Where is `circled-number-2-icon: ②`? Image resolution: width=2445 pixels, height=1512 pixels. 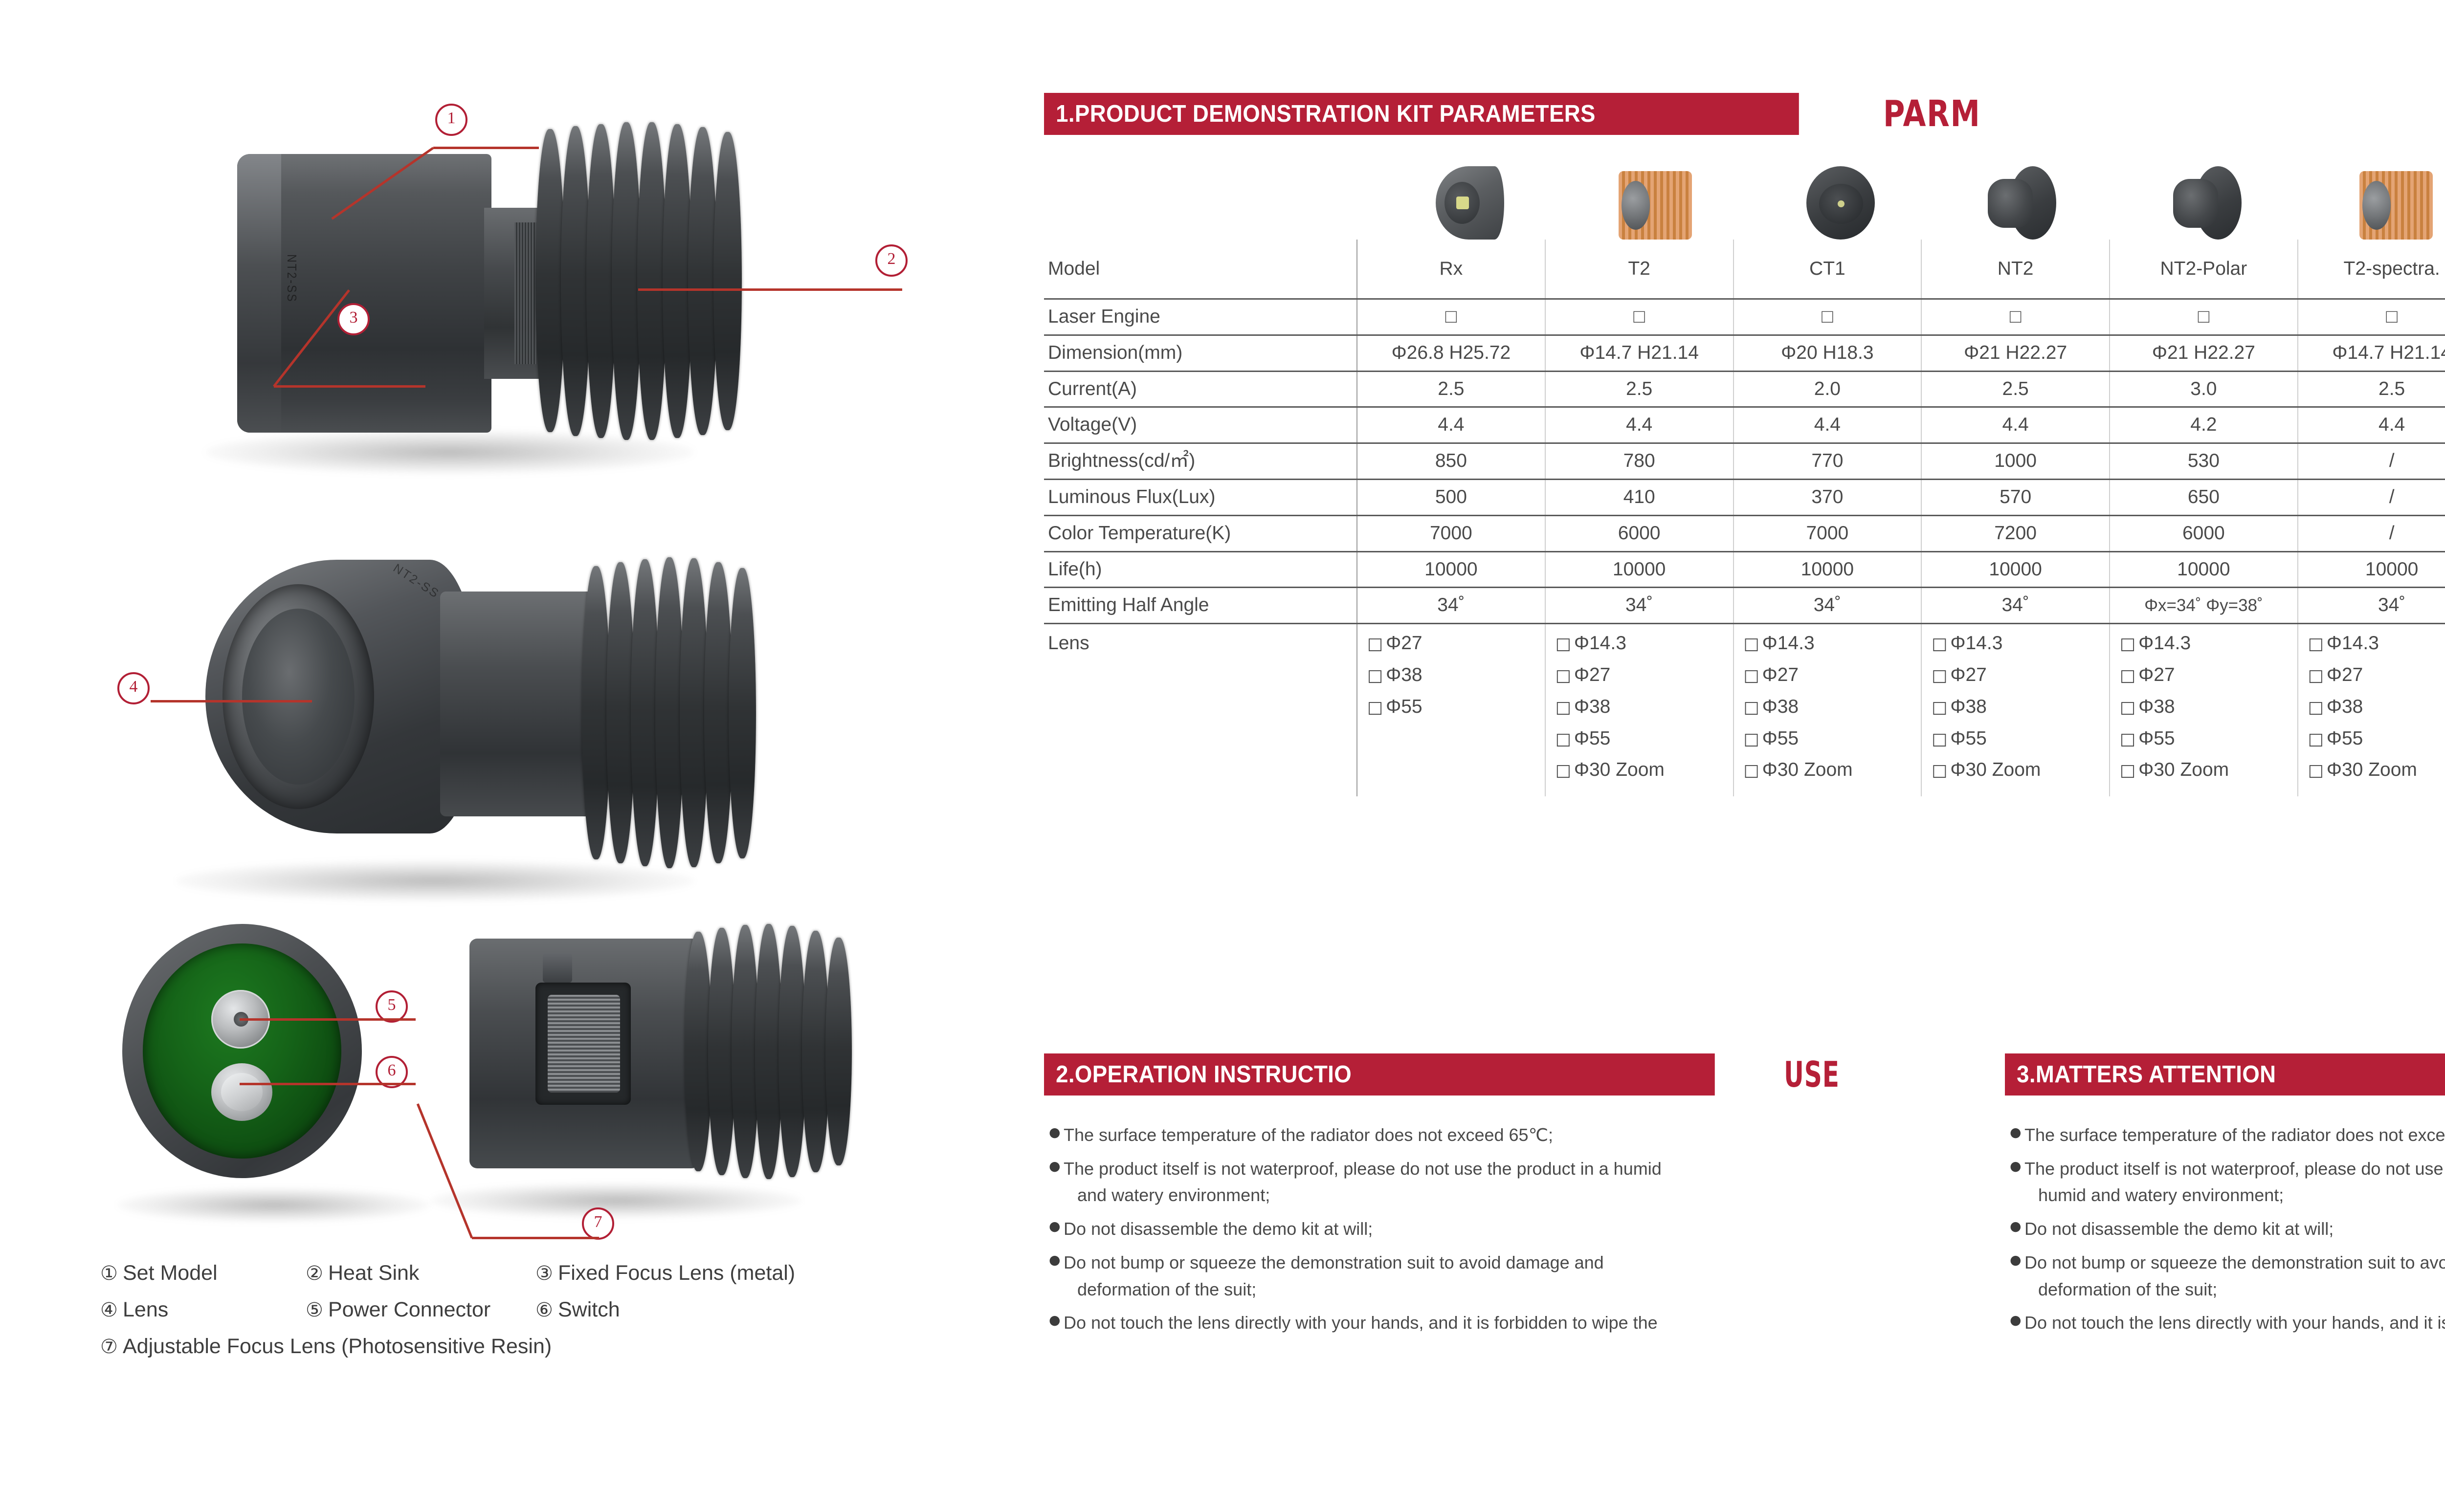
circled-number-2-icon: ② is located at coordinates (314, 1273).